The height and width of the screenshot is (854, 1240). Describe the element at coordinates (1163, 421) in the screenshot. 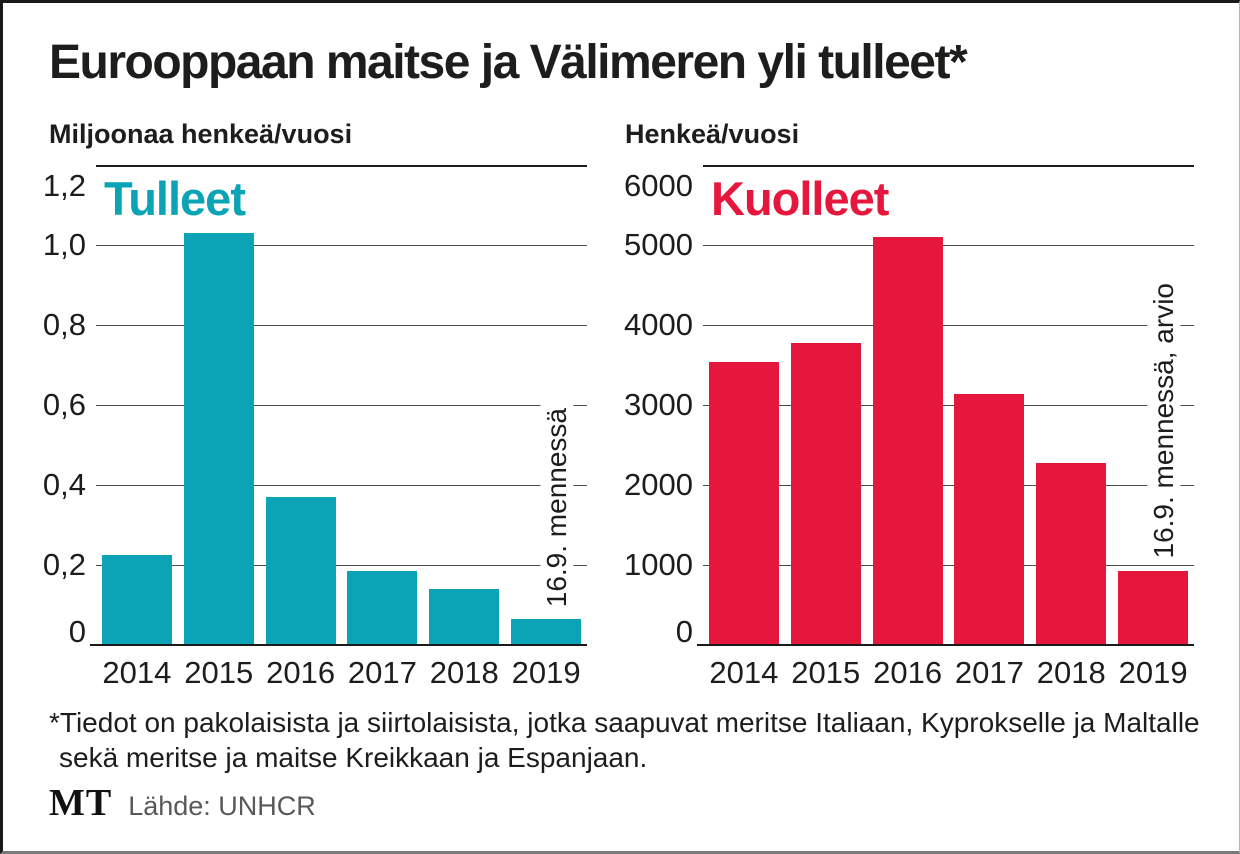

I see `deaths-annotation: 16.9. mennessä, arvio` at that location.